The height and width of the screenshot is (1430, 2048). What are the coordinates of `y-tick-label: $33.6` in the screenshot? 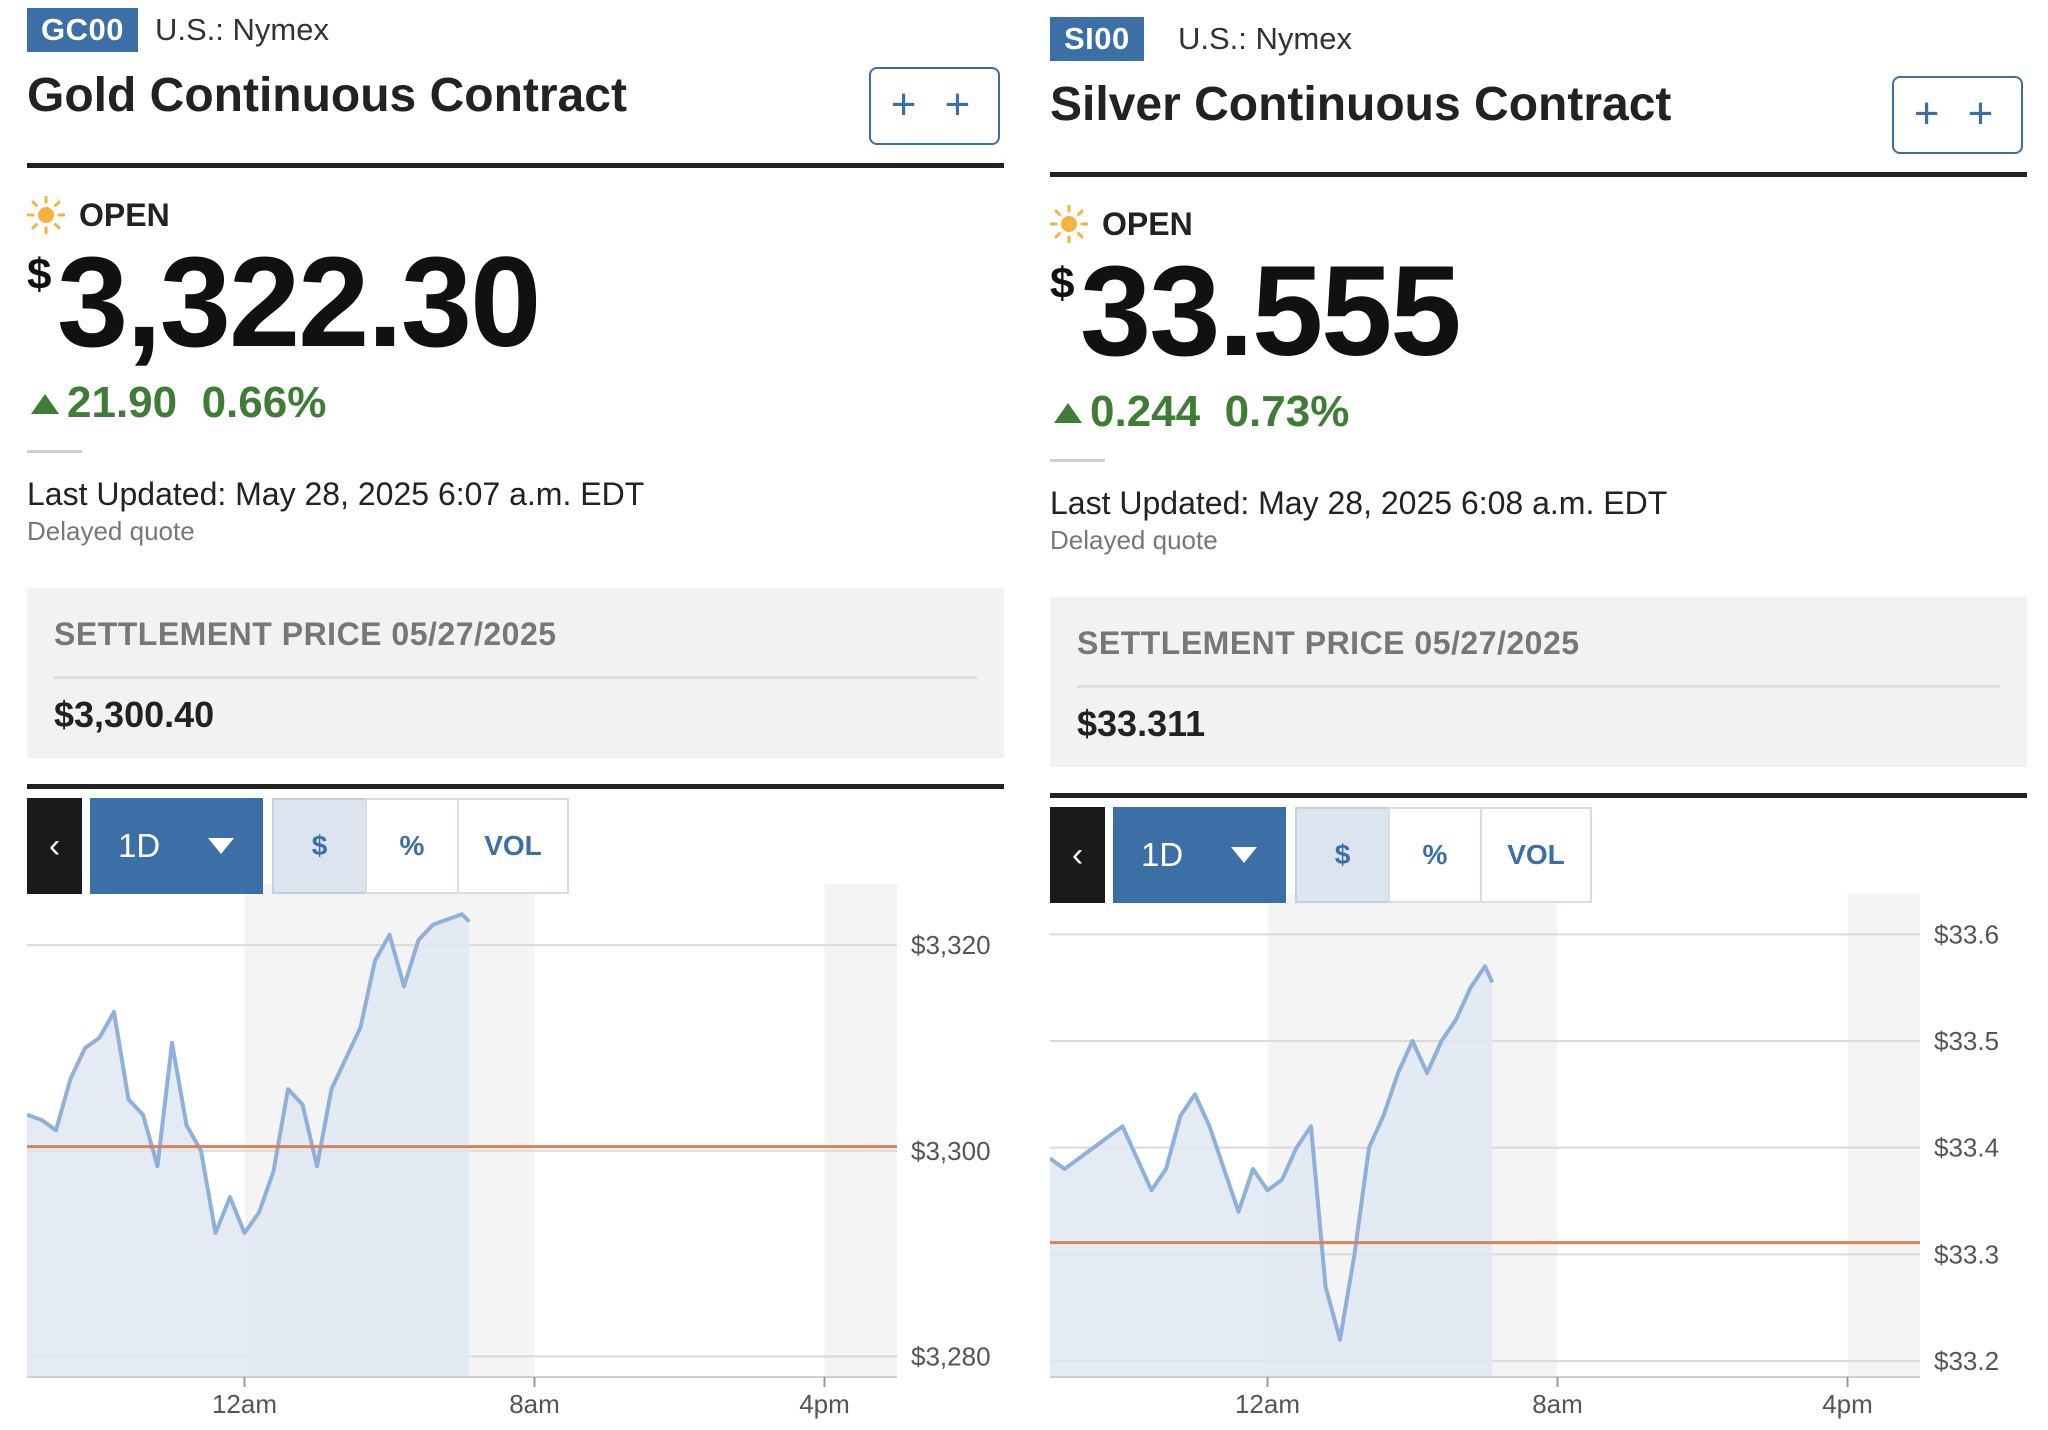 It's located at (1966, 934).